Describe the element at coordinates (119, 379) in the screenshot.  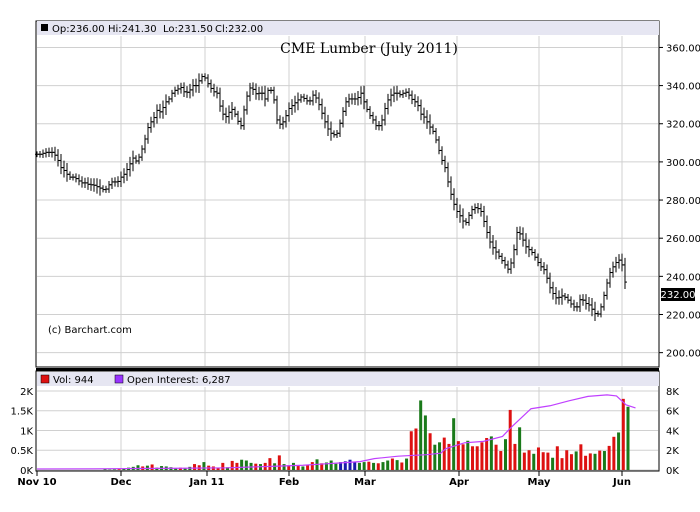
I see `open-interest-legend-swatch` at that location.